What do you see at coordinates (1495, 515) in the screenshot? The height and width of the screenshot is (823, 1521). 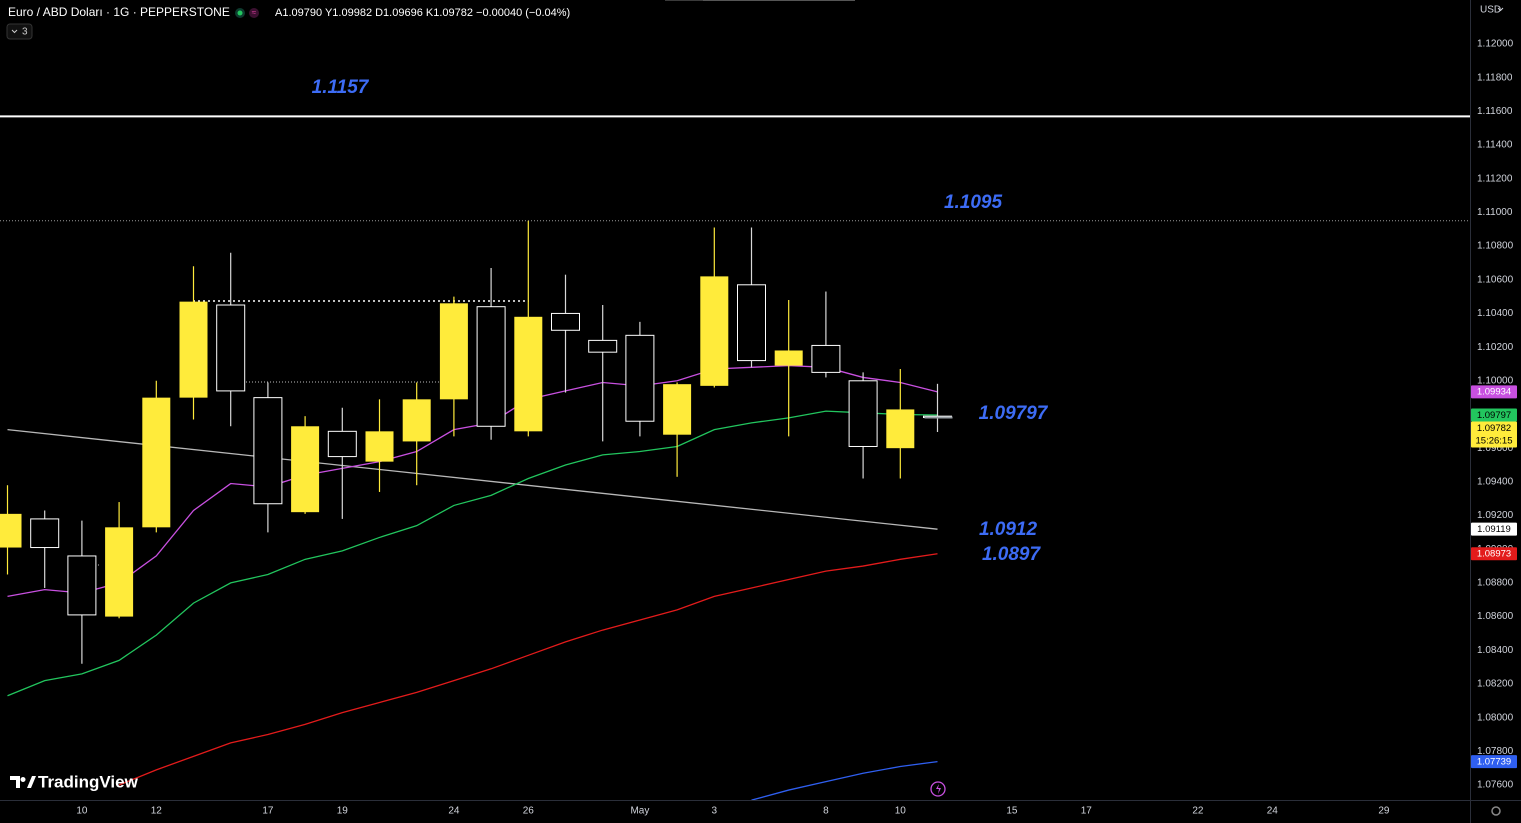 I see `y-tick-label: 1.09200` at bounding box center [1495, 515].